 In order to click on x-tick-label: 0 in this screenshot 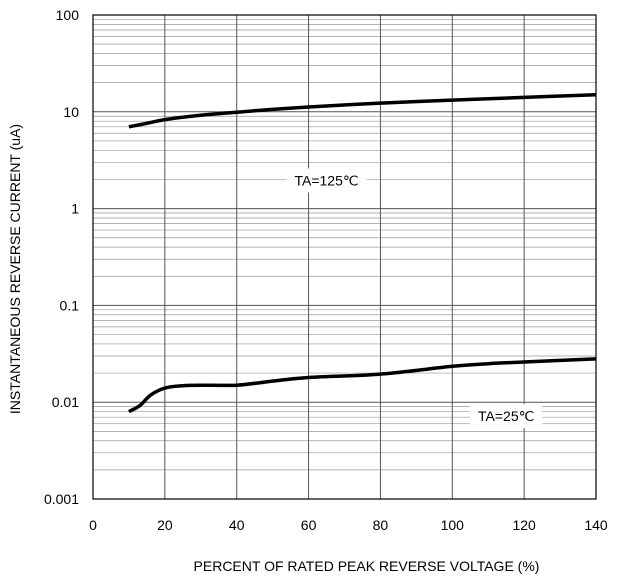, I will do `click(93, 525)`.